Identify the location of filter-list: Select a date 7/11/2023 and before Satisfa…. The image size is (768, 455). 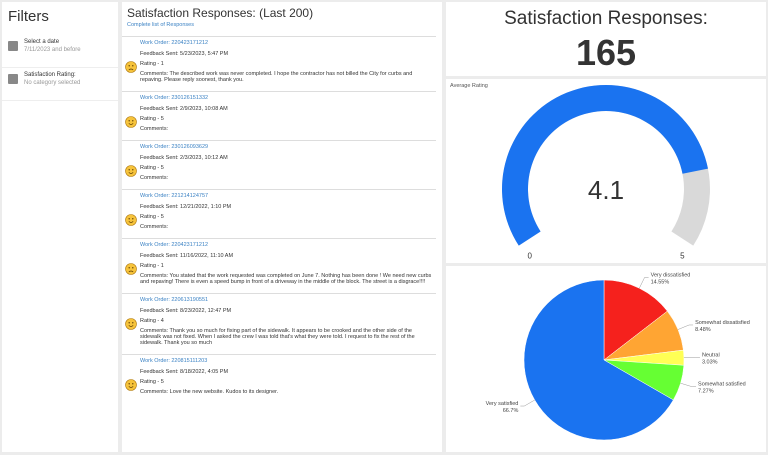
(60, 68).